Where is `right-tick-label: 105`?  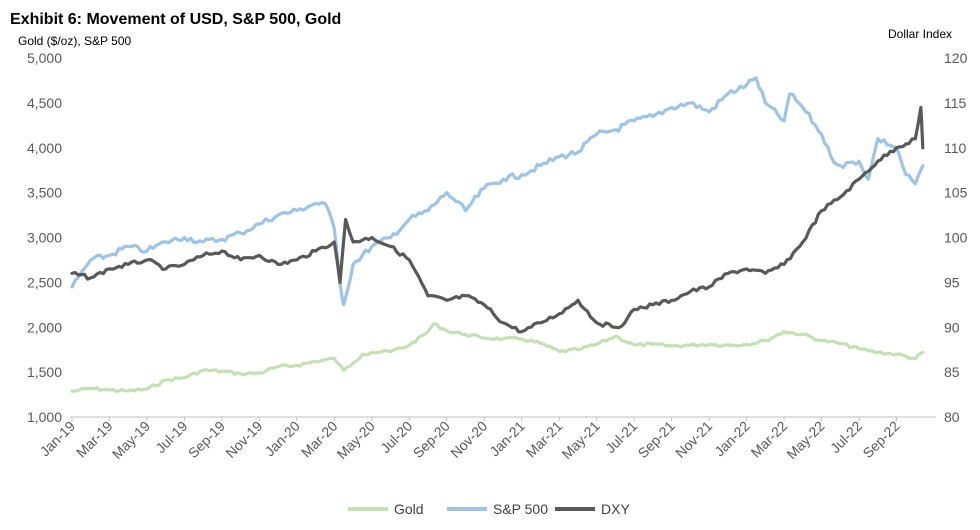 right-tick-label: 105 is located at coordinates (956, 193).